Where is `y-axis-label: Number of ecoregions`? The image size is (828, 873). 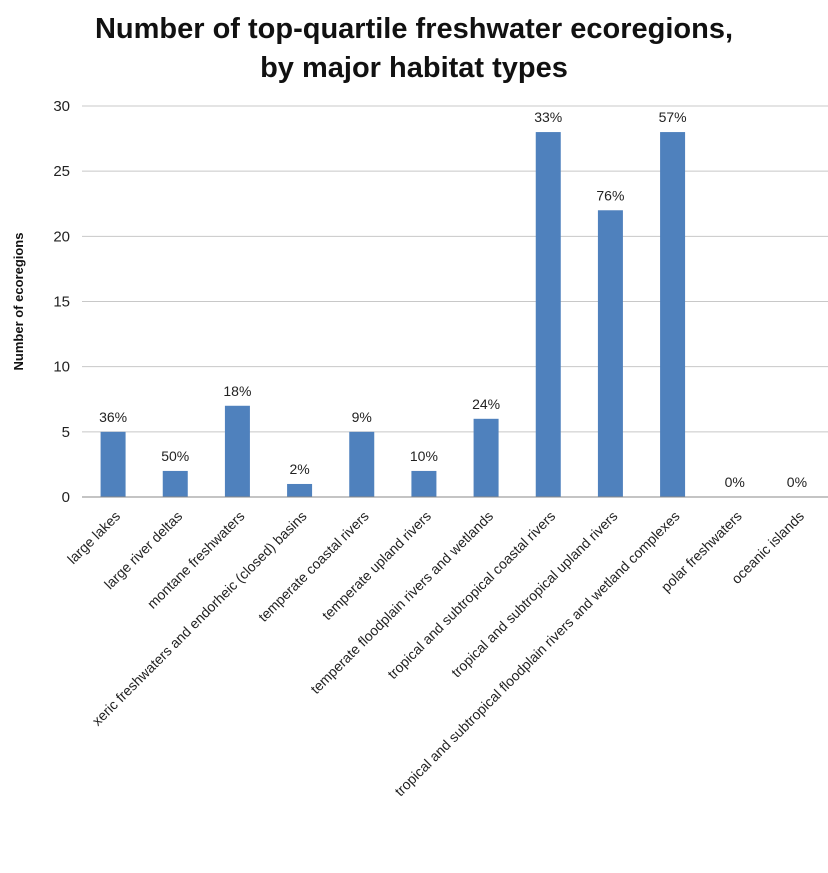
y-axis-label: Number of ecoregions is located at coordinates (18, 302).